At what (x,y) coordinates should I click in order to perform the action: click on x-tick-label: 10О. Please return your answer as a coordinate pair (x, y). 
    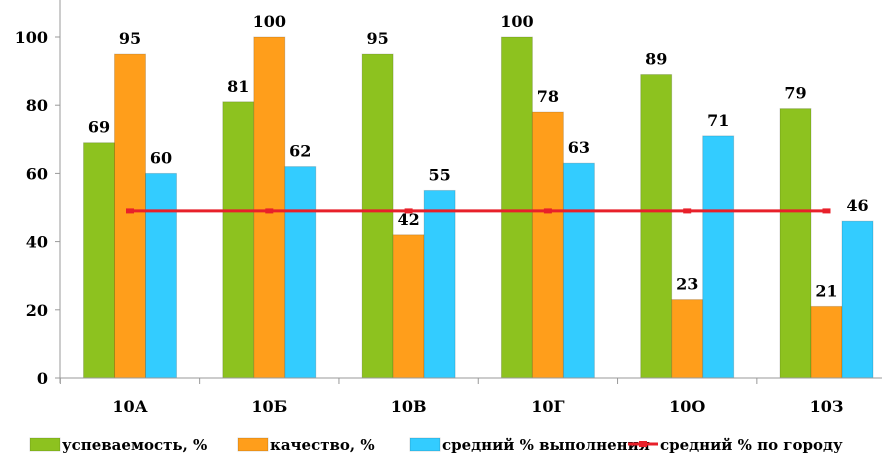
    Looking at the image, I should click on (687, 406).